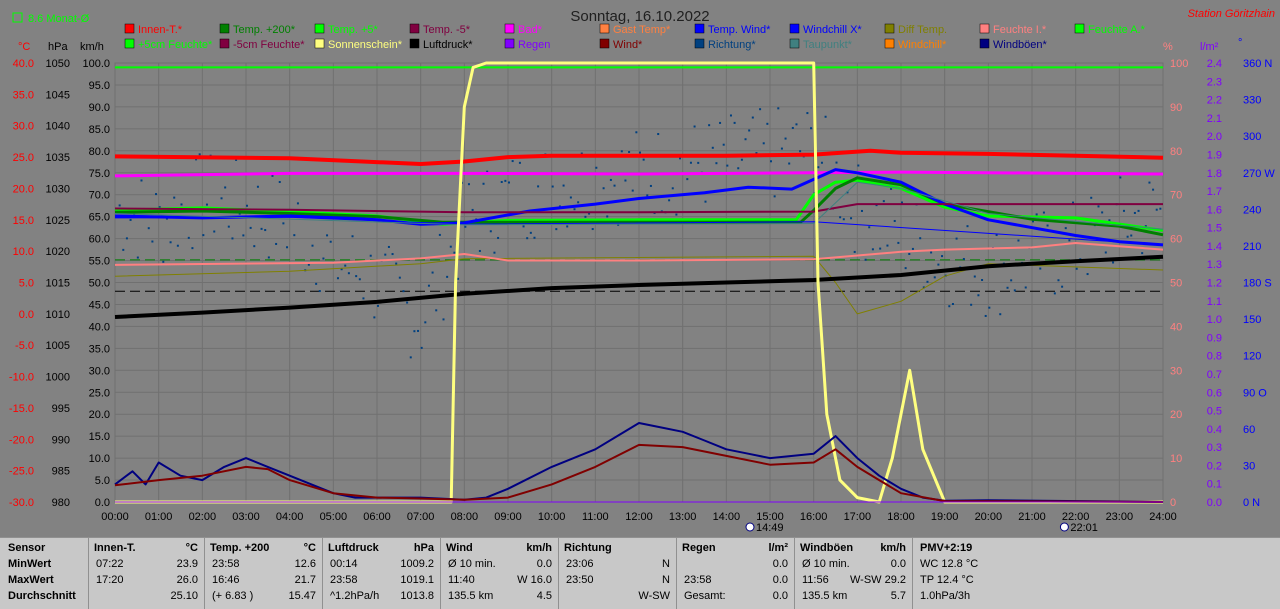 This screenshot has height=609, width=1280. What do you see at coordinates (642, 30) in the screenshot?
I see `legend-entry: Gast Temp*` at bounding box center [642, 30].